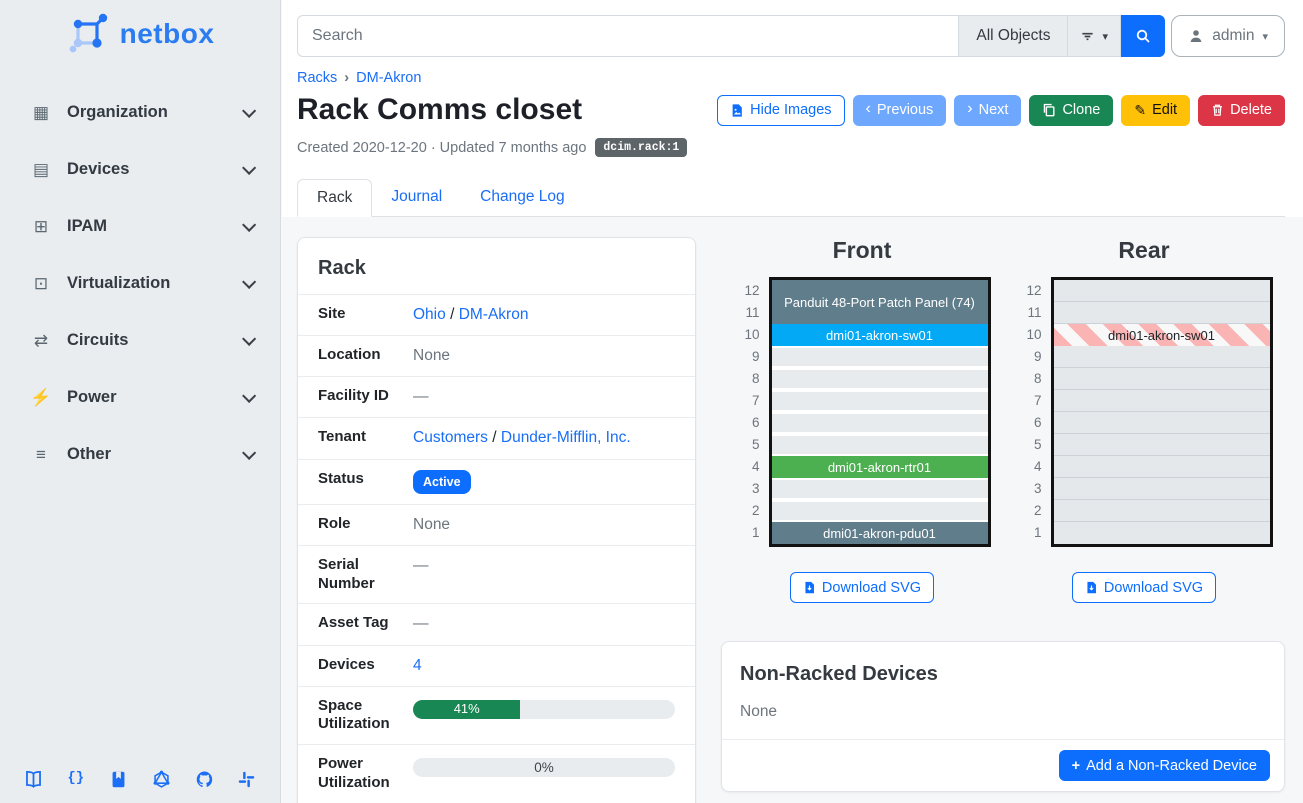 The image size is (1303, 803). Describe the element at coordinates (417, 665) in the screenshot. I see `devices-count-link: 4` at that location.